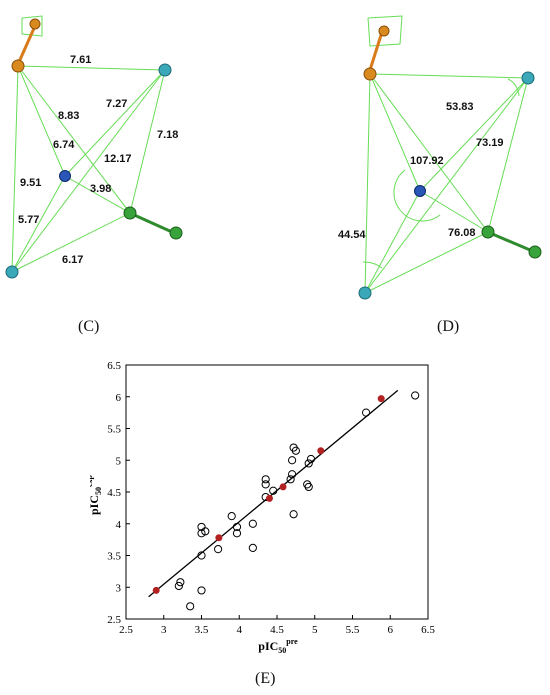 The image size is (550, 695). What do you see at coordinates (30, 183) in the screenshot?
I see `distance-label: 9.51` at bounding box center [30, 183].